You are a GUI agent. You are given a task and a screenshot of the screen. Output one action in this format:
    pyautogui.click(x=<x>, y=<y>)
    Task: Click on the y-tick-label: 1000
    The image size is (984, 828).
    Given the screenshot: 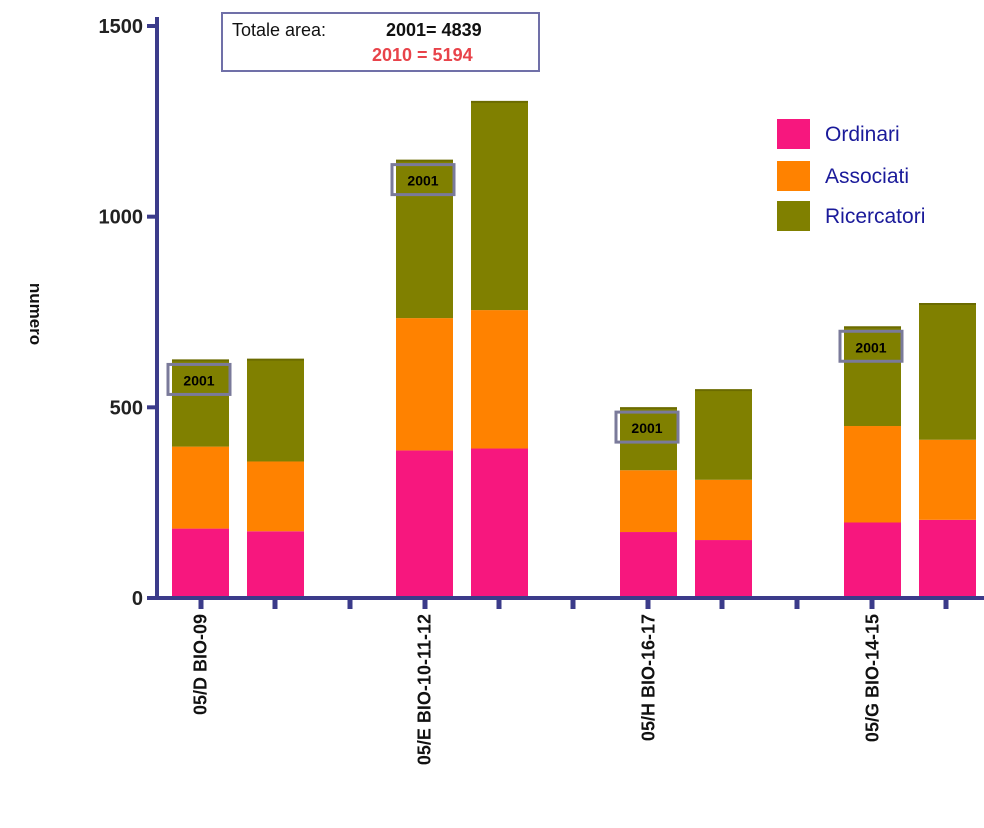 What is the action you would take?
    pyautogui.click(x=121, y=218)
    